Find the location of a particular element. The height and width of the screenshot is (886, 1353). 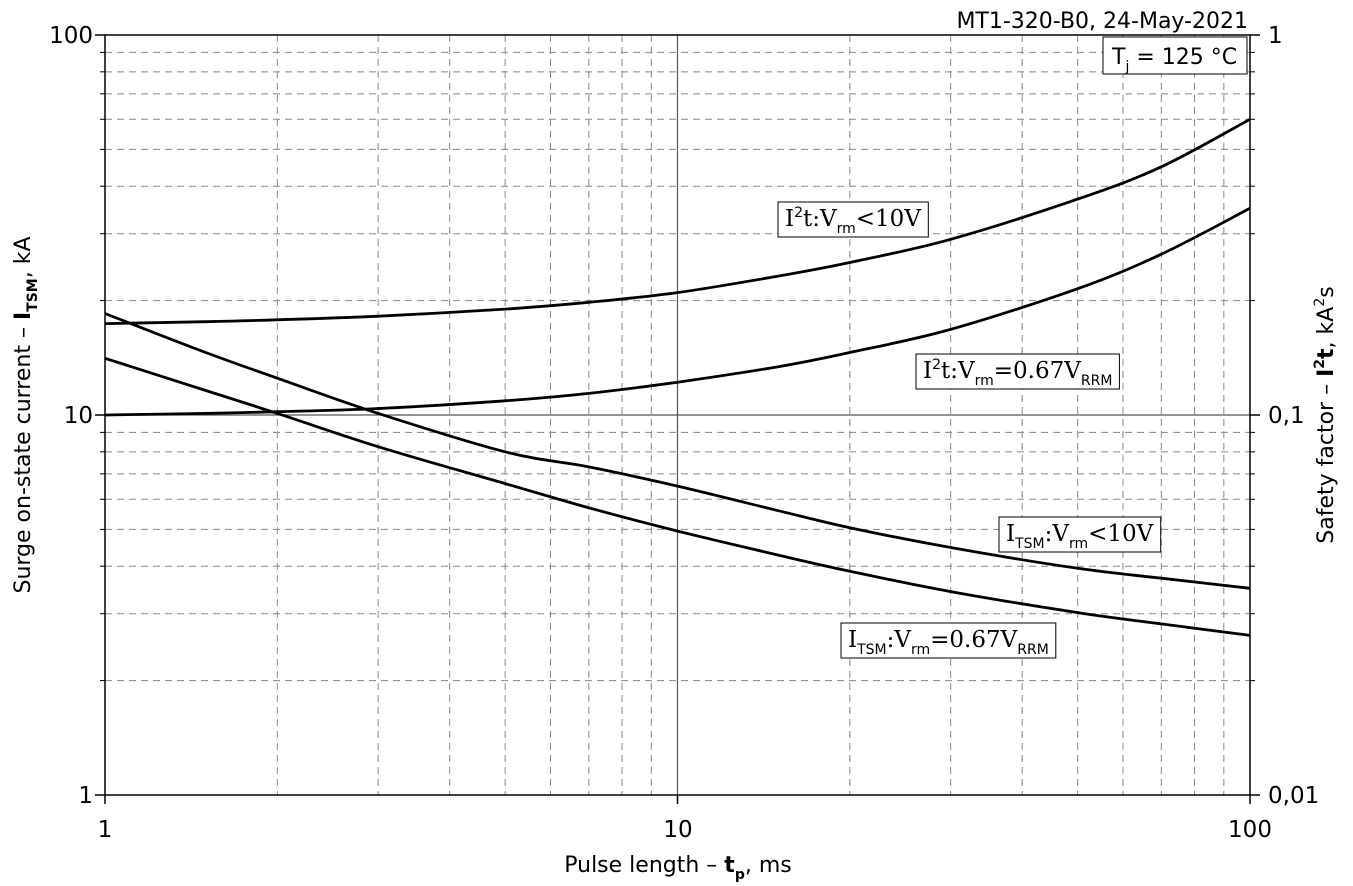

x-tick-label: 10 is located at coordinates (677, 830).